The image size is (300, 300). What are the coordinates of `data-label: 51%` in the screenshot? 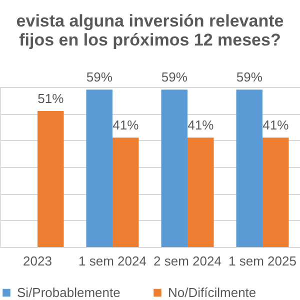 It's located at (51, 98).